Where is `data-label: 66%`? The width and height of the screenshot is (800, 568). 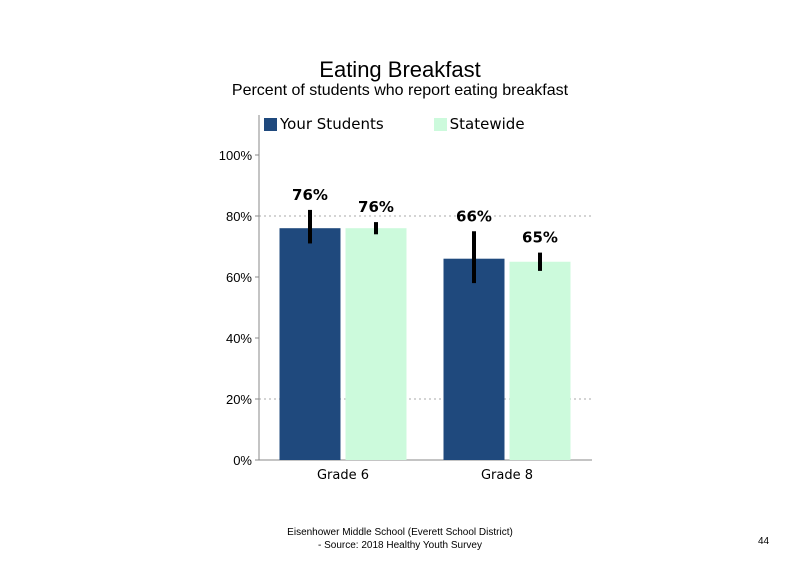 data-label: 66% is located at coordinates (474, 216).